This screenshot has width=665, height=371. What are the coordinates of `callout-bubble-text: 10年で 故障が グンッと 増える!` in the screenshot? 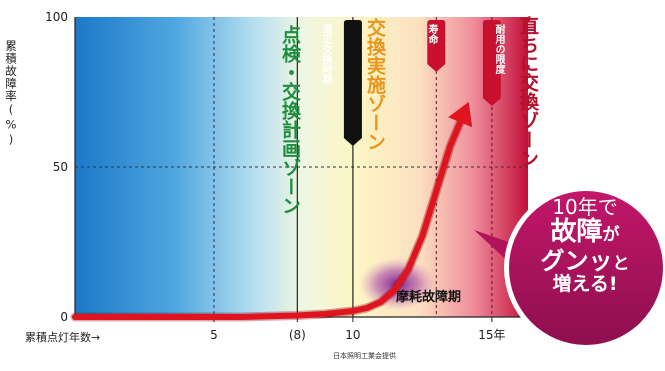 It's located at (585, 246).